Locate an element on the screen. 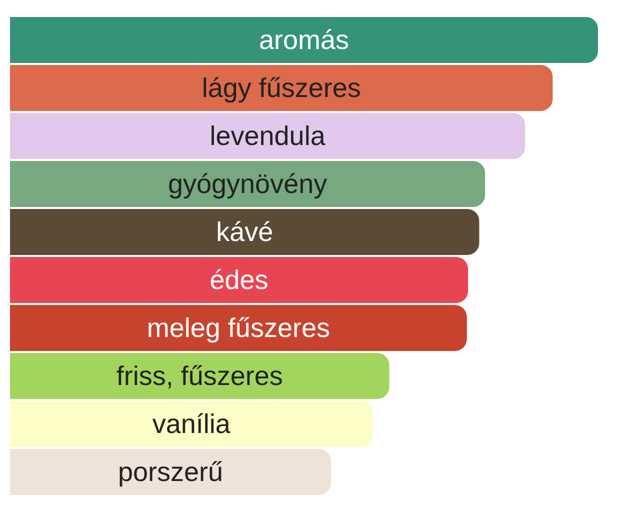 The image size is (620, 512). y-tick-label: porszerű is located at coordinates (171, 472).